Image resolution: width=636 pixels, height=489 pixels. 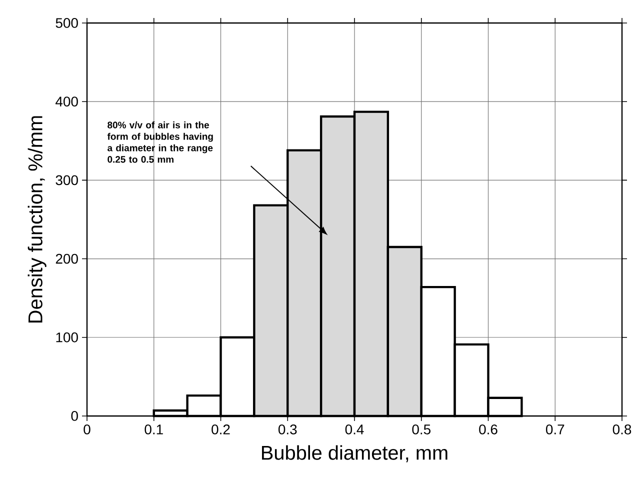 I want to click on x-tick-label: 0.5, so click(x=421, y=429).